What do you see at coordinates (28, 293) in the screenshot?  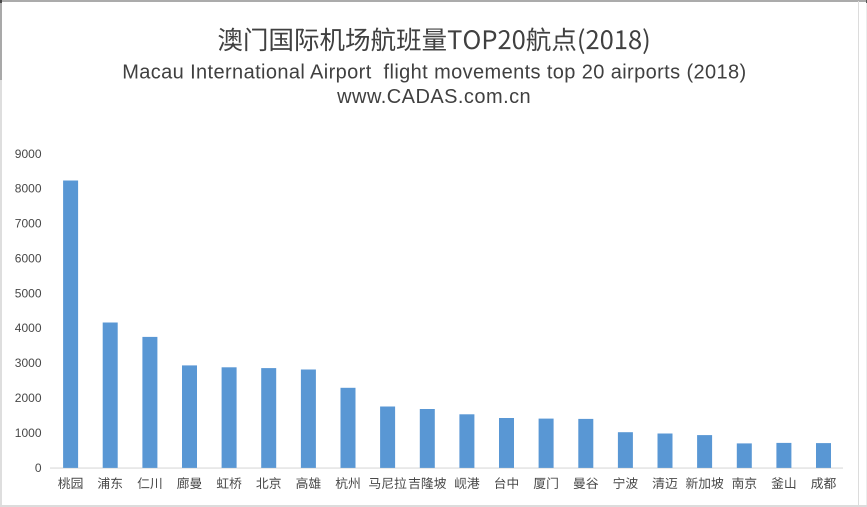 I see `svg-text: 5000` at bounding box center [28, 293].